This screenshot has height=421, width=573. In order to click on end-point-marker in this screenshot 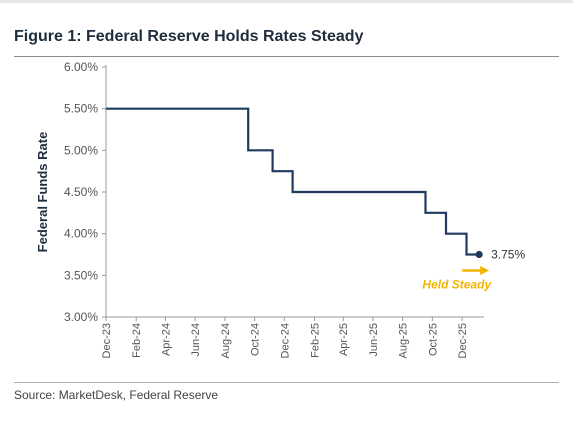, I will do `click(479, 254)`.